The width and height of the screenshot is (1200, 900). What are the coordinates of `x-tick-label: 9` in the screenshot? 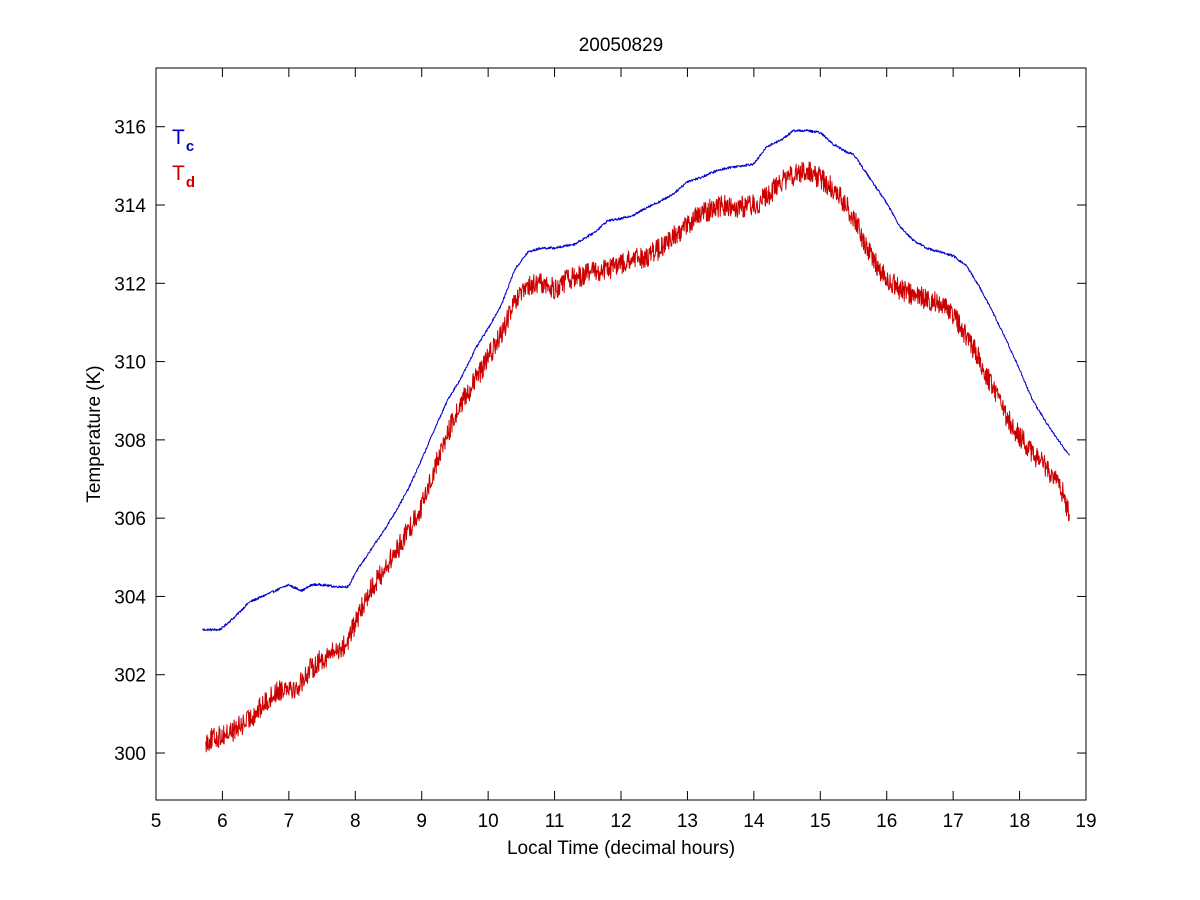 It's located at (421, 821).